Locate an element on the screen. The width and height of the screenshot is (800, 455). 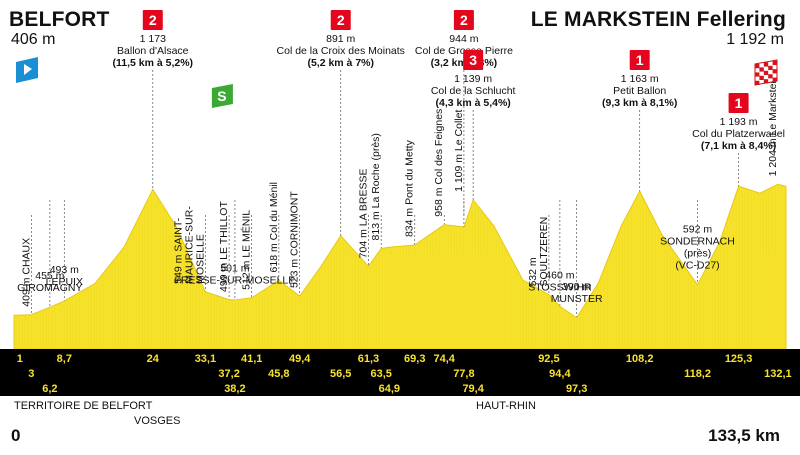
km-mark: 92,5 is located at coordinates (548, 359).